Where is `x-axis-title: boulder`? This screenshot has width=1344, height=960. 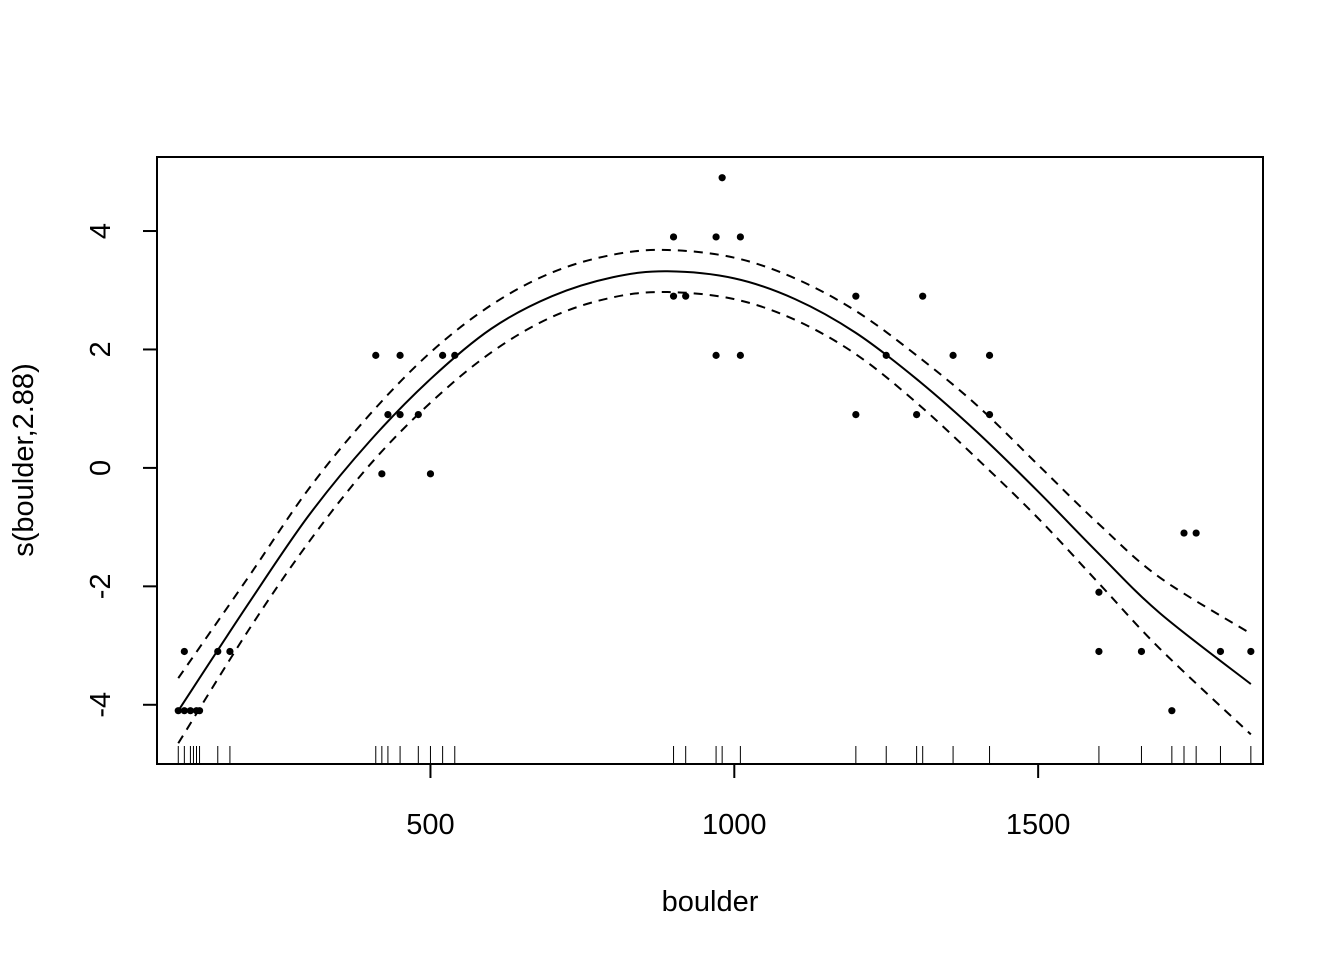 x-axis-title: boulder is located at coordinates (710, 902).